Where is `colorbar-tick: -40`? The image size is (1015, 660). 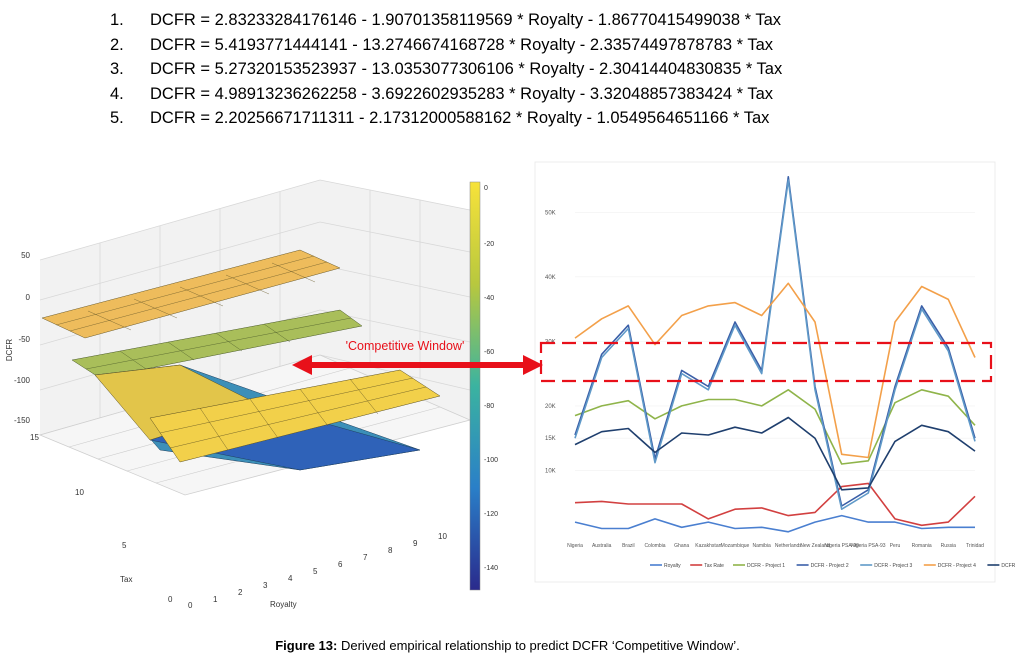
colorbar-tick: -40 is located at coordinates (489, 298).